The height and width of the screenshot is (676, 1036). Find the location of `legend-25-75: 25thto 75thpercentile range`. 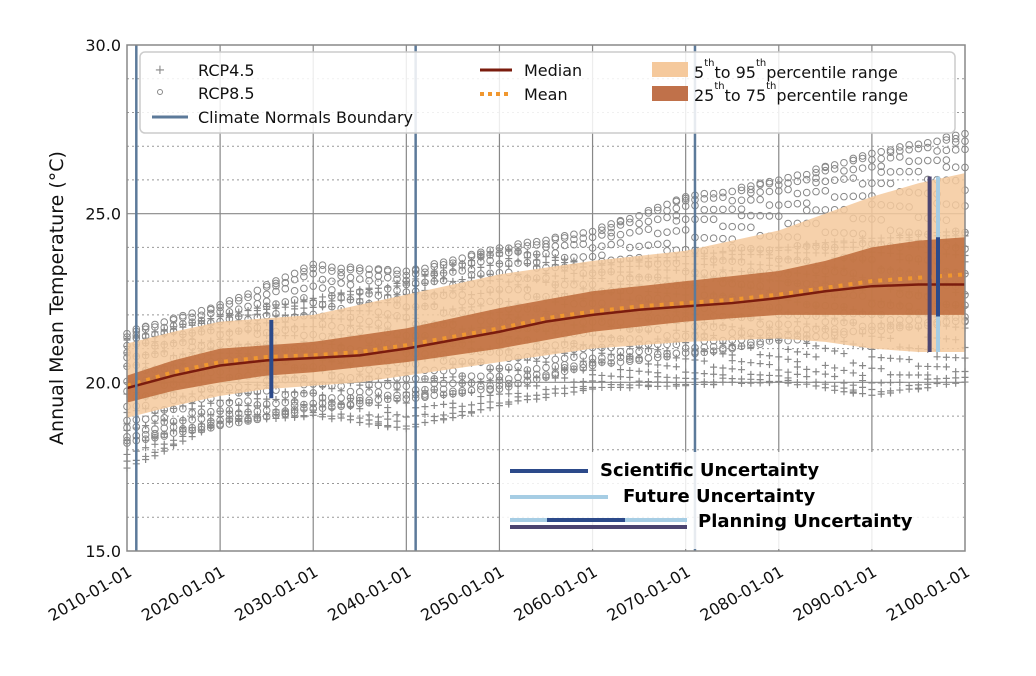

legend-25-75: 25thto 75thpercentile range is located at coordinates (801, 93).